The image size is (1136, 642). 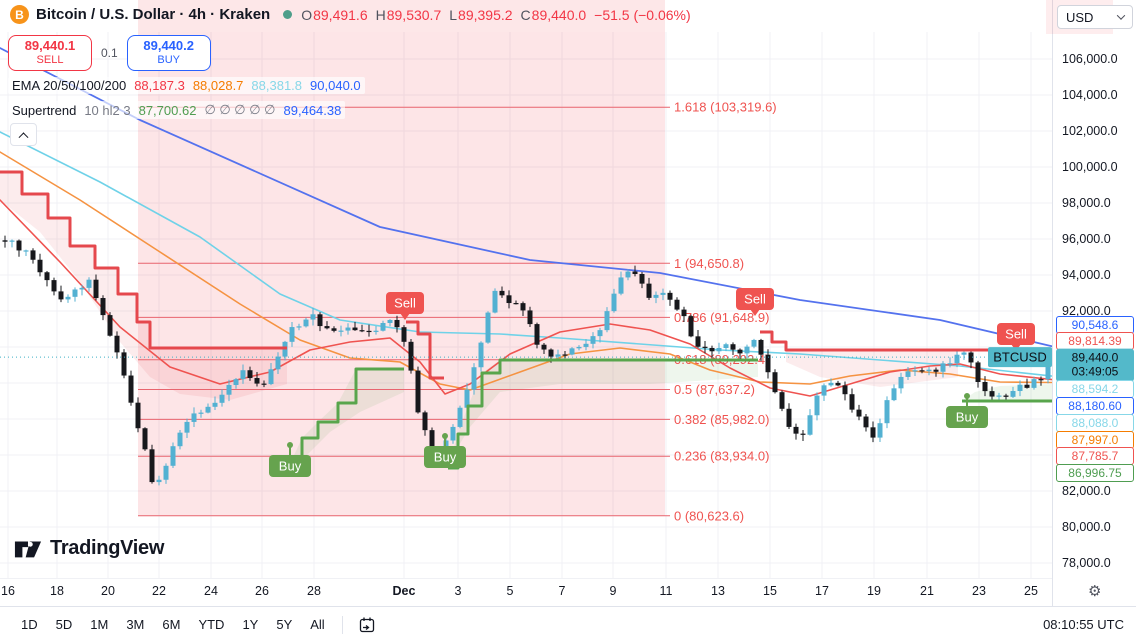 I want to click on sell-button: 89,440.1 SELL, so click(x=50, y=53).